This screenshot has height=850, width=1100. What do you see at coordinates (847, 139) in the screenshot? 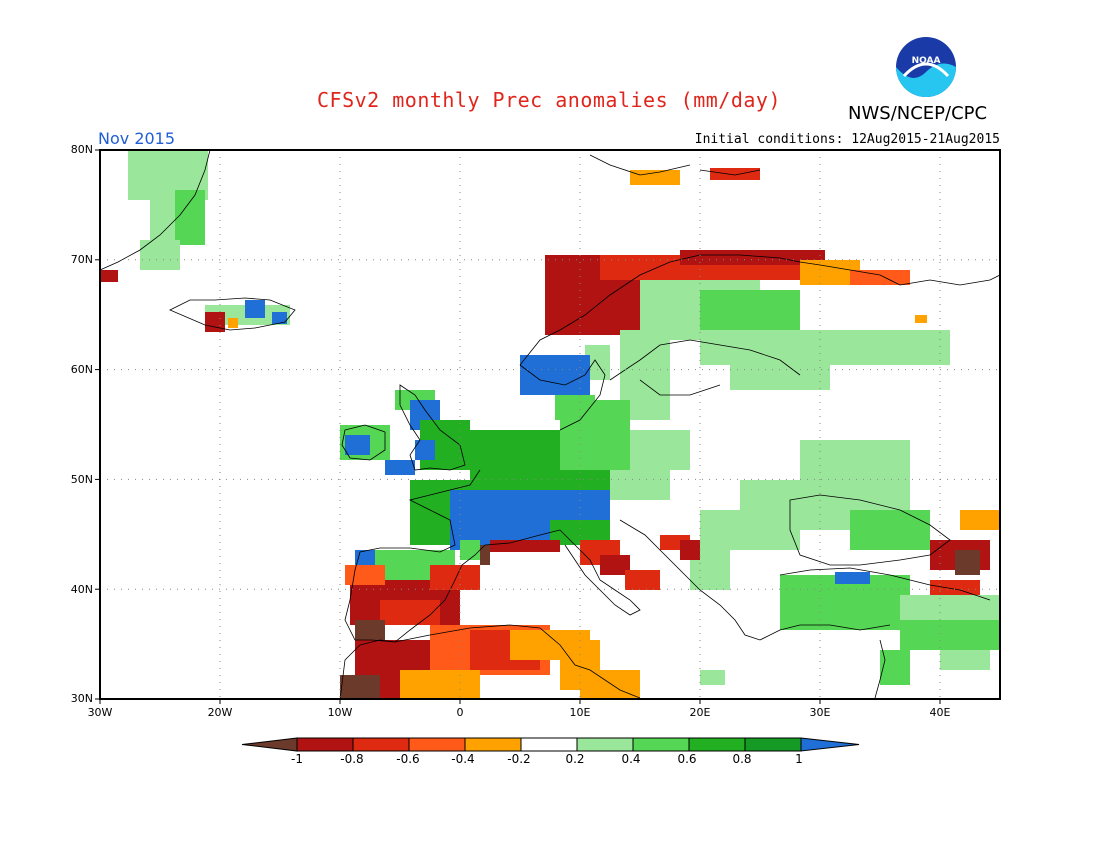
I see `initial-conditions-label: Initial conditions: 12Aug2015-21Aug2015` at bounding box center [847, 139].